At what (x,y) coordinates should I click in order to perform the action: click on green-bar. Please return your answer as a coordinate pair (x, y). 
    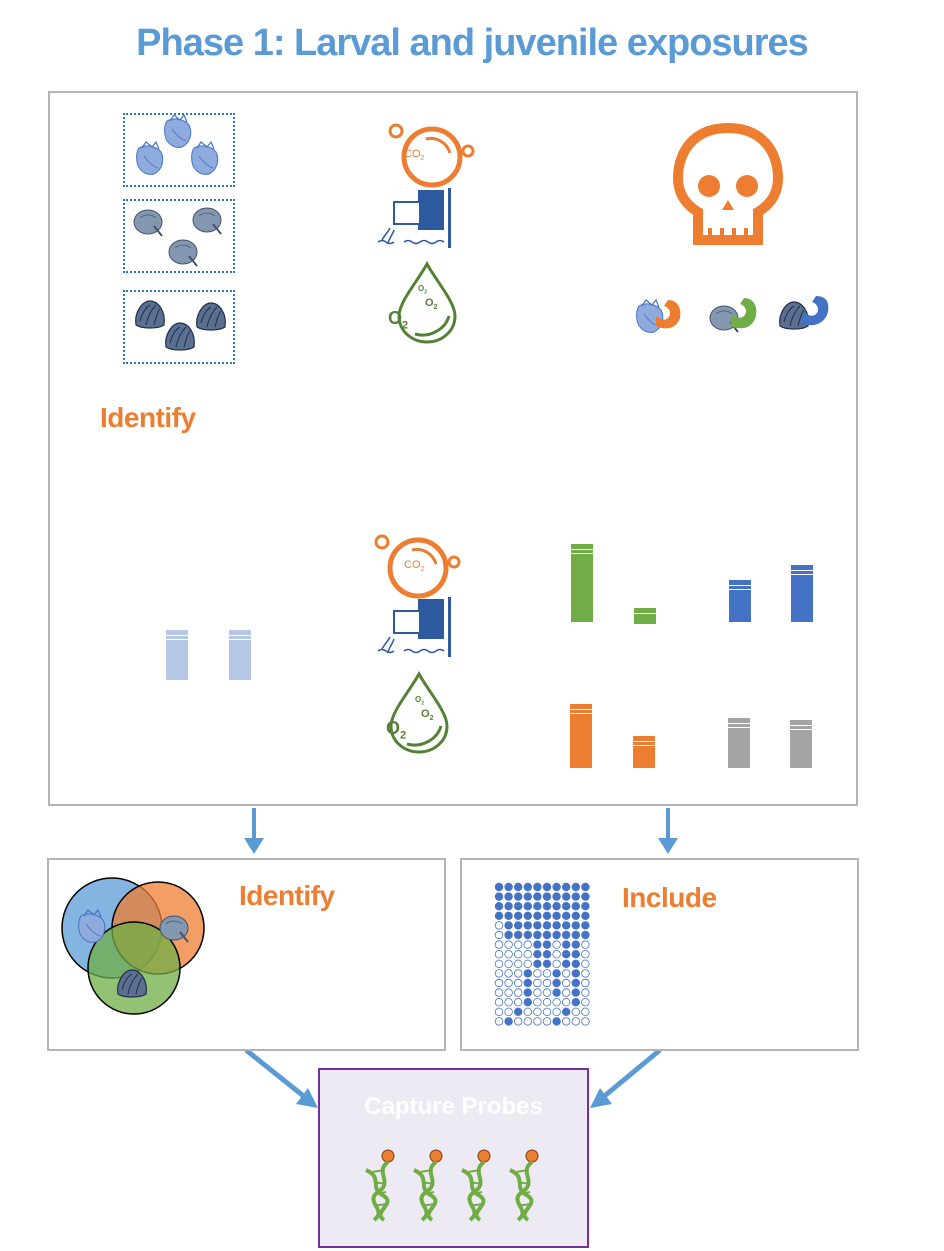
    Looking at the image, I should click on (645, 616).